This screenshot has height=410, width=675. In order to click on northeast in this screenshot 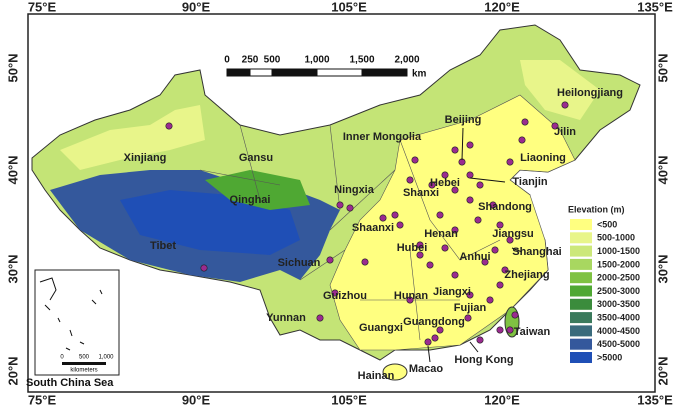, I will do `click(560, 90)`.